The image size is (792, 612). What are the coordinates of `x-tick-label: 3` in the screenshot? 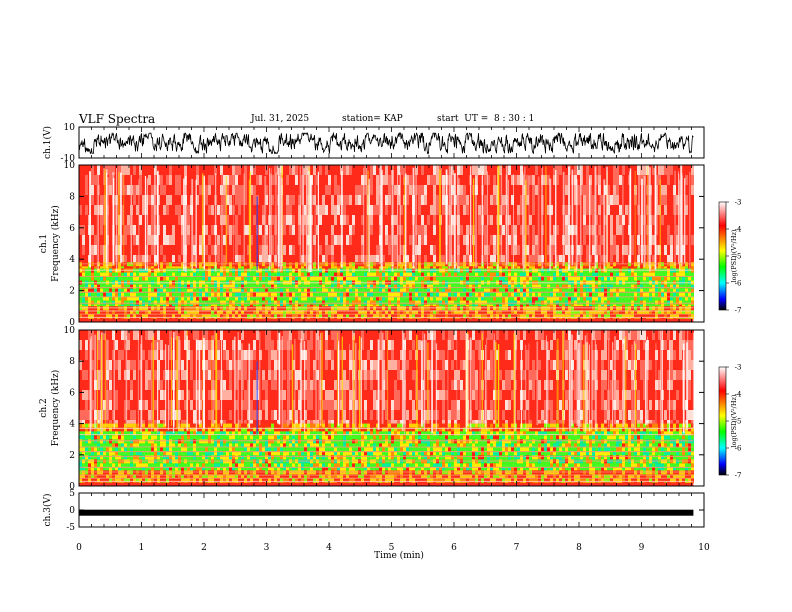 It's located at (267, 548).